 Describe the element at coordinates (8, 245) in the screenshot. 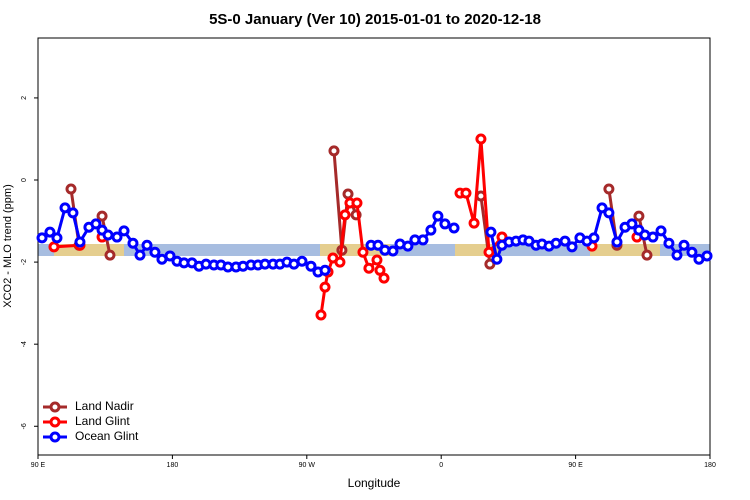

I see `y-axis-label: XCO2 - MLO trend (ppm)` at that location.